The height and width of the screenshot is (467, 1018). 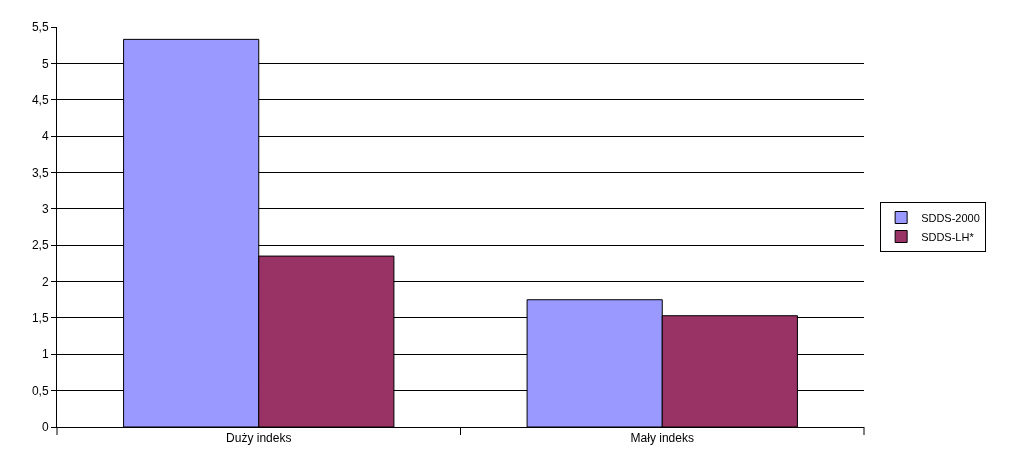 What do you see at coordinates (662, 438) in the screenshot?
I see `x-tick-label: Mały indeks` at bounding box center [662, 438].